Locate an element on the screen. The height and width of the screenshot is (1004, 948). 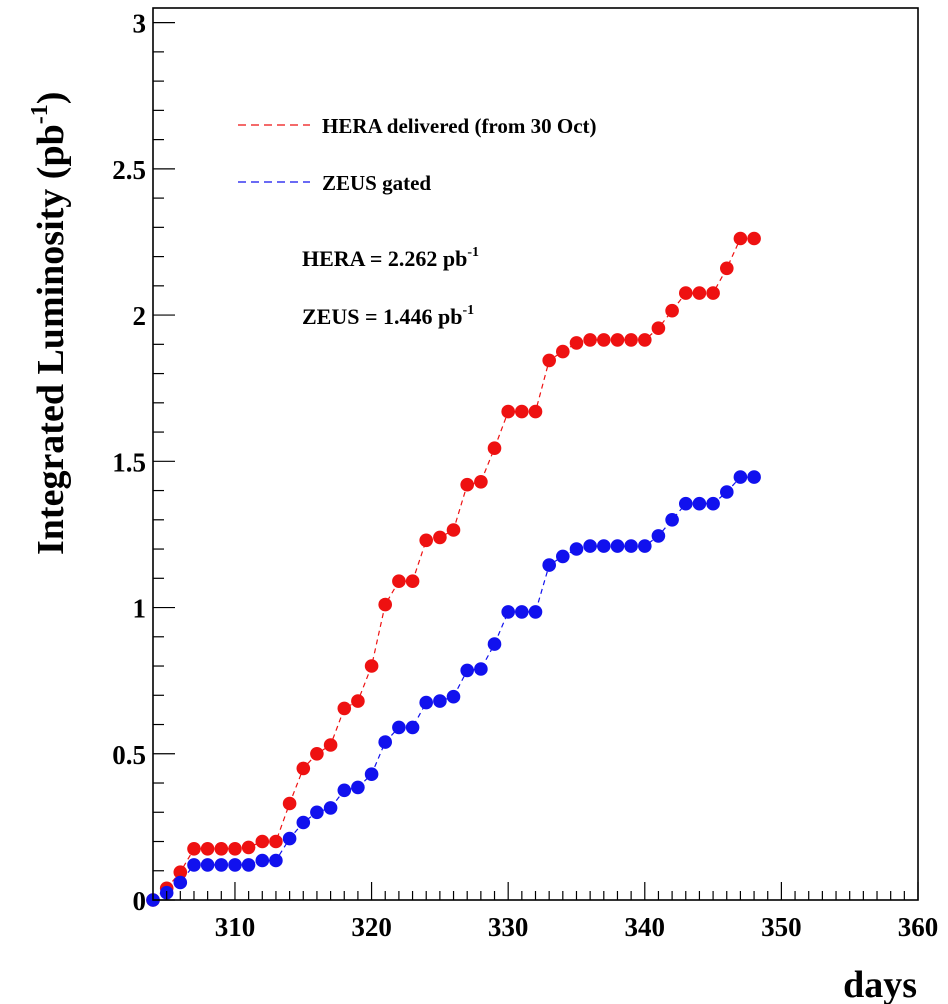
x-tick-label: 350 is located at coordinates (781, 927).